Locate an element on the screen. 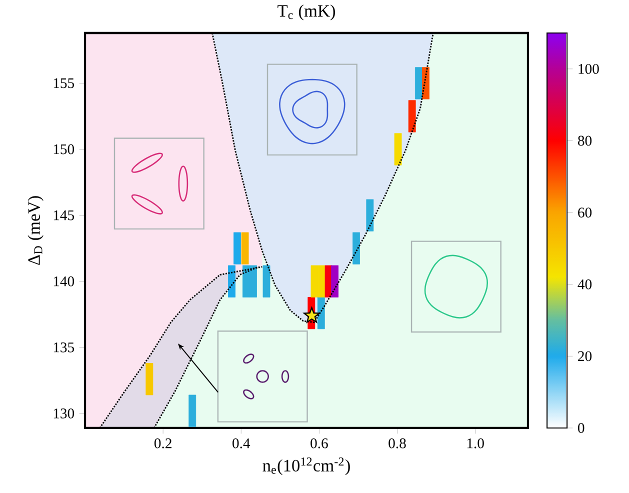  color-bar-label: 20 is located at coordinates (585, 356).